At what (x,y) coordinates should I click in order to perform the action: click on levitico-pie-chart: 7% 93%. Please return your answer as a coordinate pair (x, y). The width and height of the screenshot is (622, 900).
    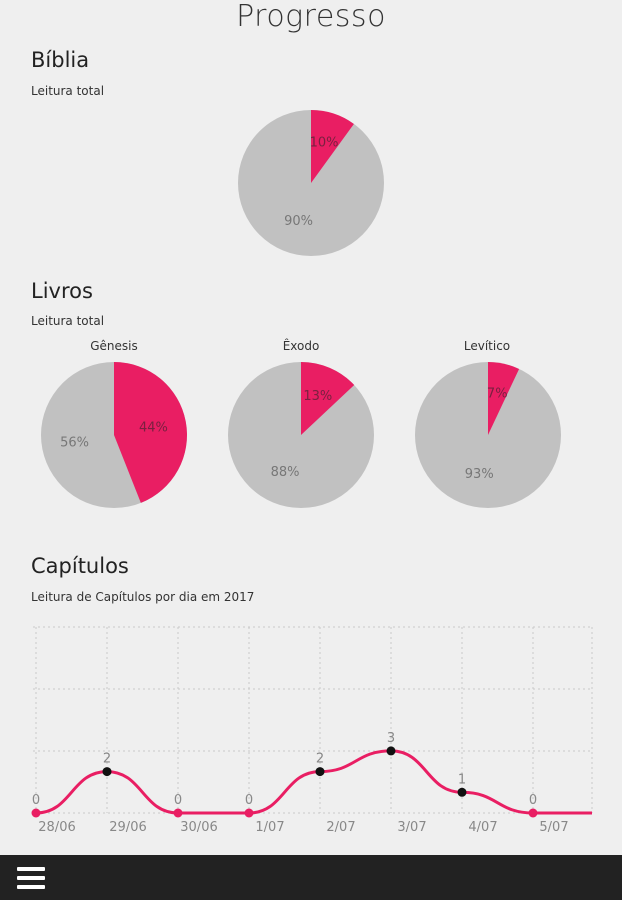
    Looking at the image, I should click on (488, 435).